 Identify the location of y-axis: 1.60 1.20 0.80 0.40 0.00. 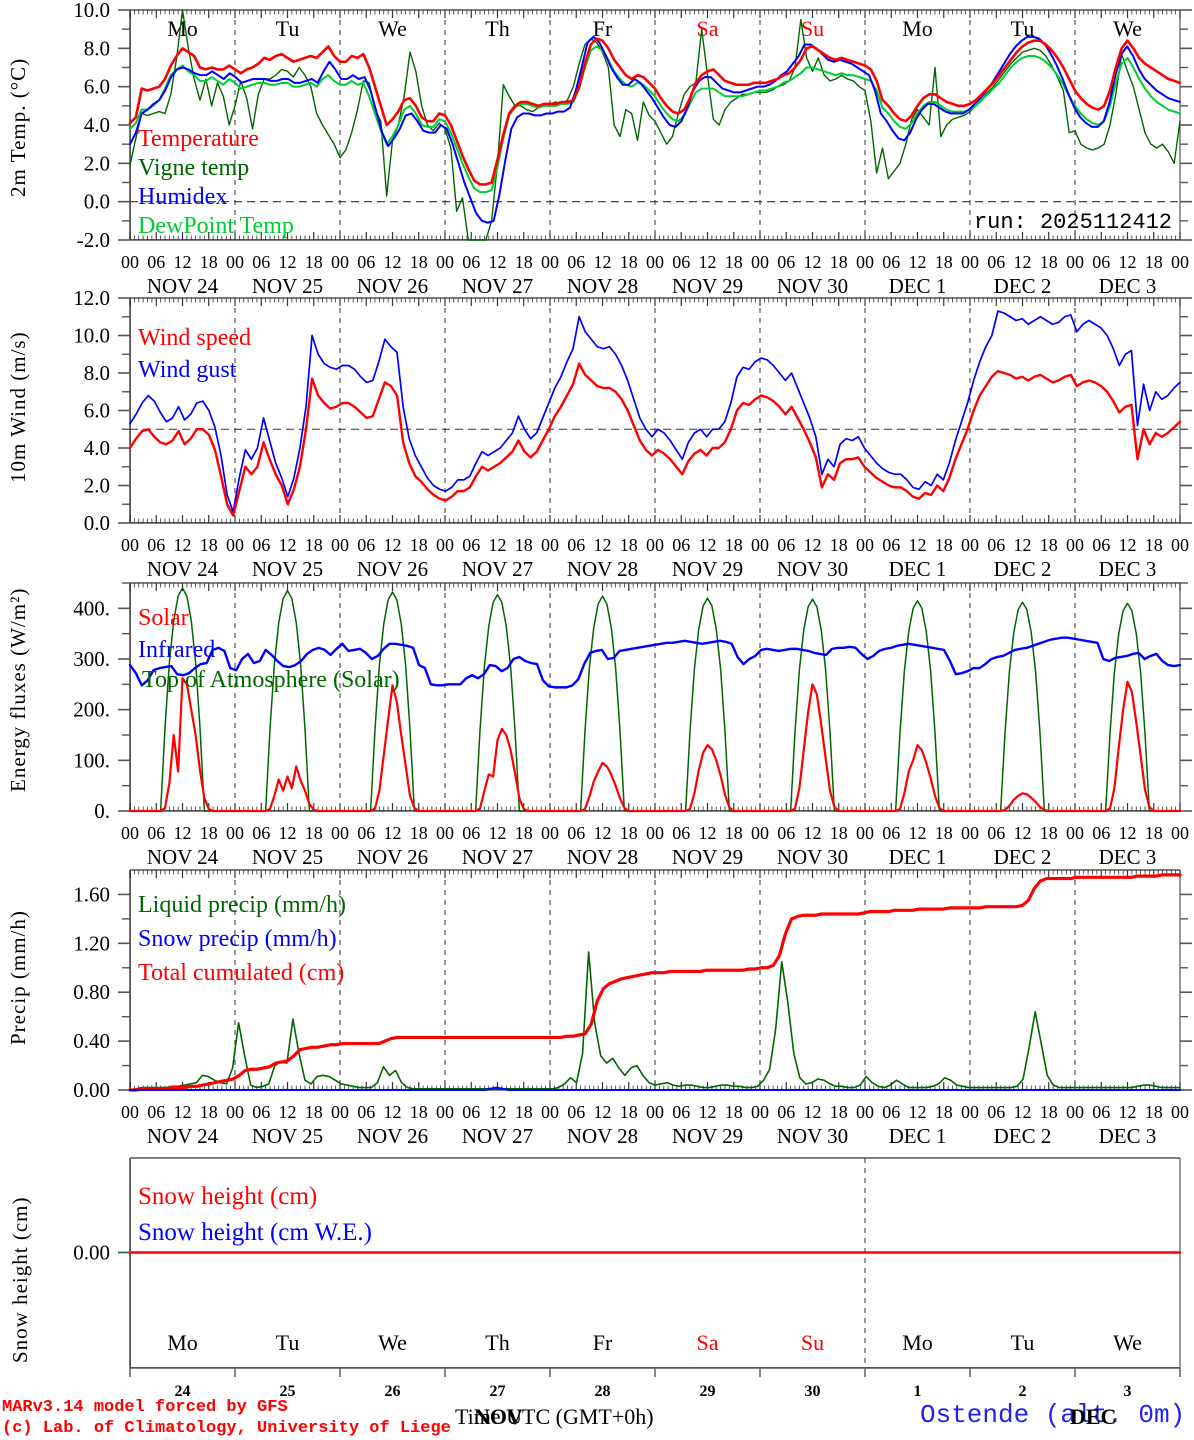
(632, 992).